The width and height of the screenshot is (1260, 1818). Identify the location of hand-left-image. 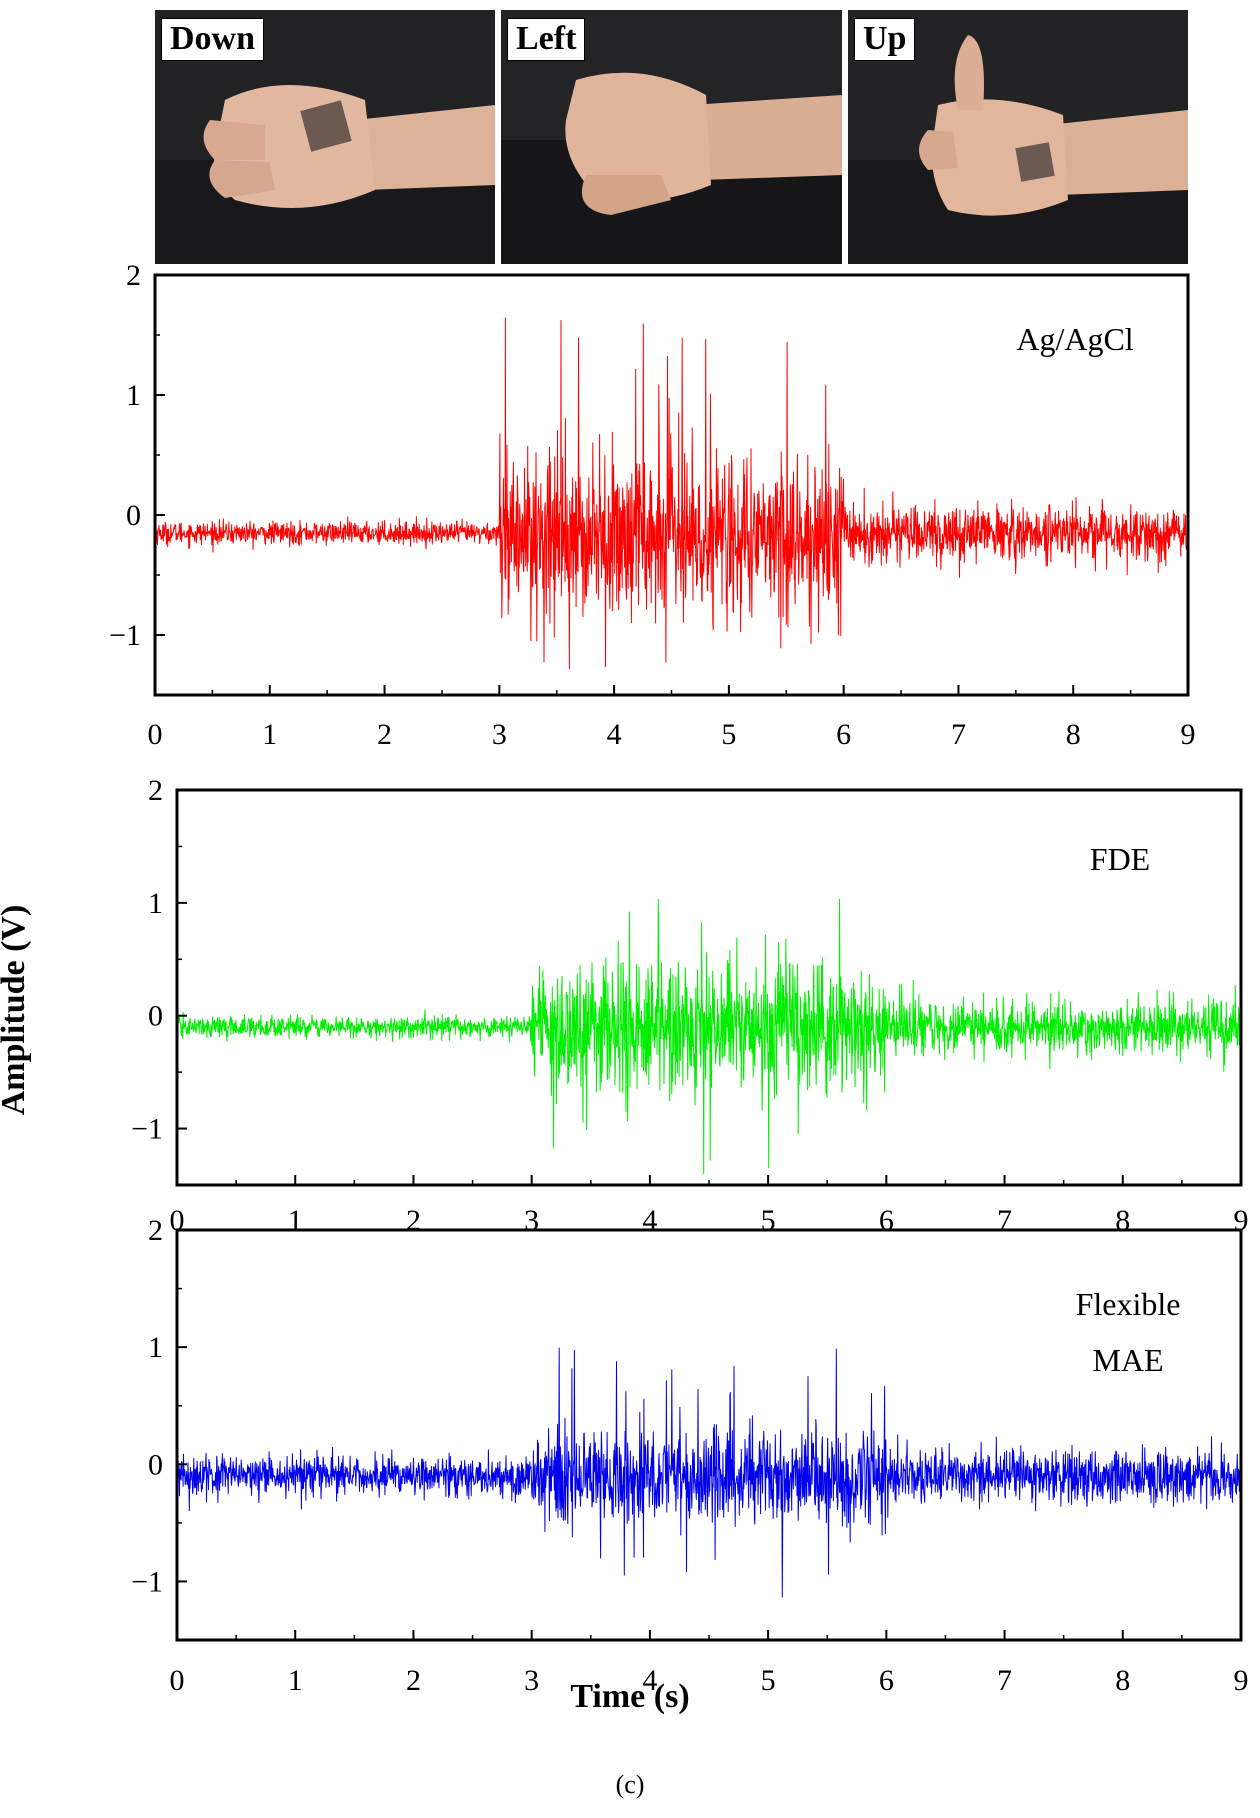
(671, 137).